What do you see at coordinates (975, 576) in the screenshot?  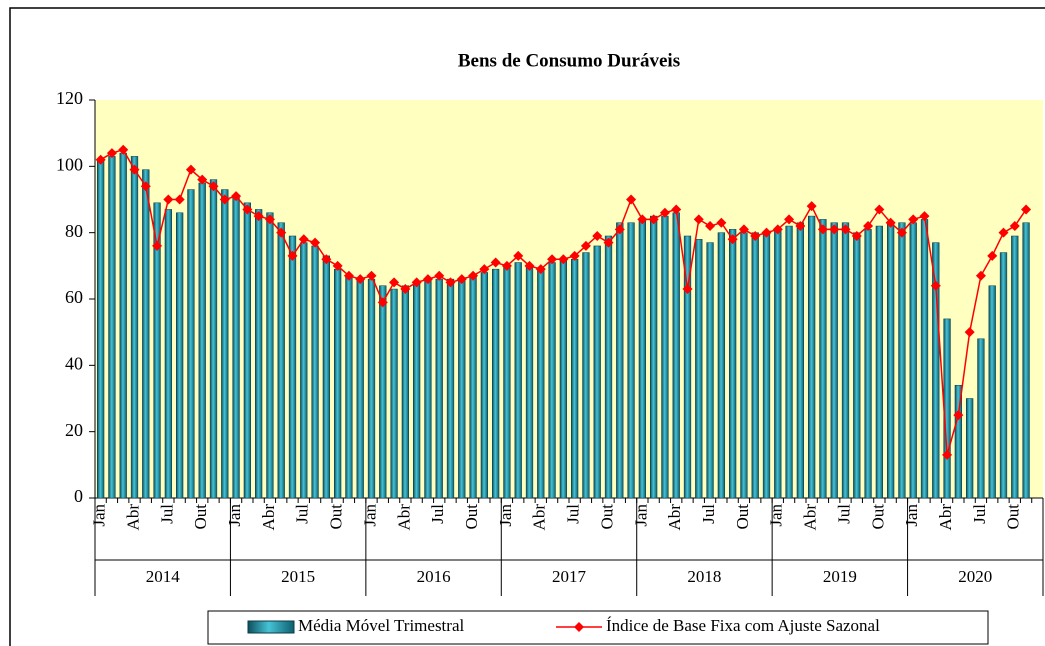 I see `group-label: 2020` at bounding box center [975, 576].